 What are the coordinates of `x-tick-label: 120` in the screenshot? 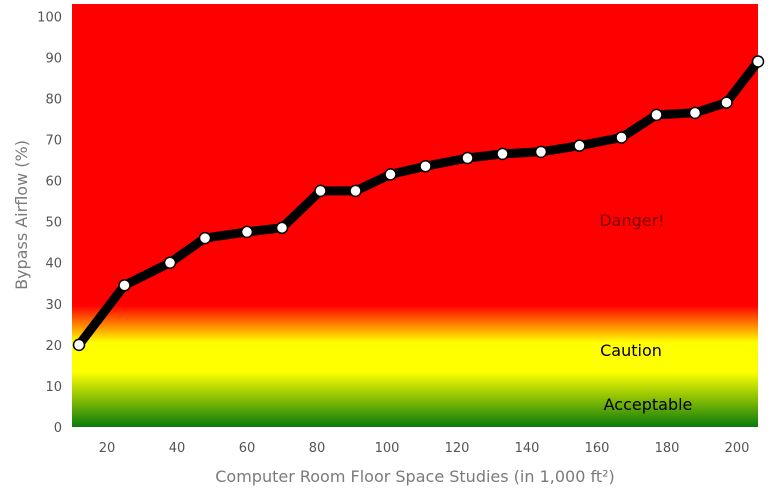 It's located at (457, 448).